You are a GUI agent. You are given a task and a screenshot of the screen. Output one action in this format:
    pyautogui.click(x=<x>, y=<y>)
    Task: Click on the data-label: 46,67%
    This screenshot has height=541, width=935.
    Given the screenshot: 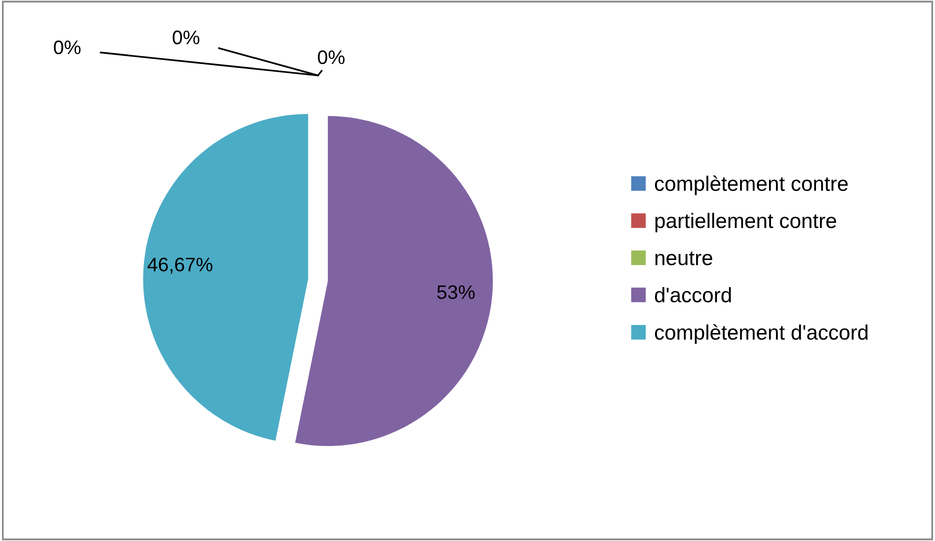 What is the action you would take?
    pyautogui.click(x=180, y=266)
    